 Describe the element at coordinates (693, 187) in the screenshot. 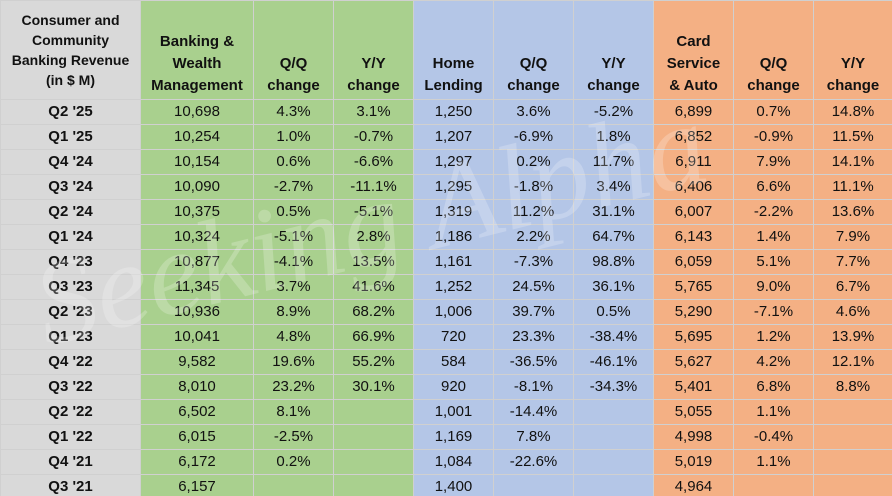

I see `csa-cell: 6,406` at that location.